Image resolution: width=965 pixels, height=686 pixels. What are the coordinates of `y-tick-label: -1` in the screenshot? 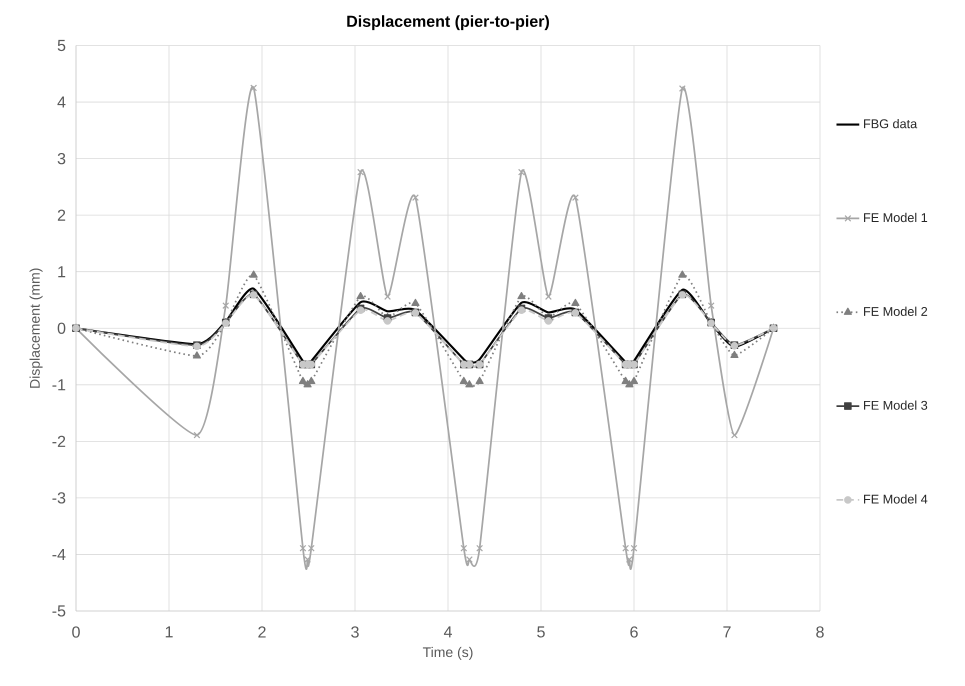 It's located at (59, 384).